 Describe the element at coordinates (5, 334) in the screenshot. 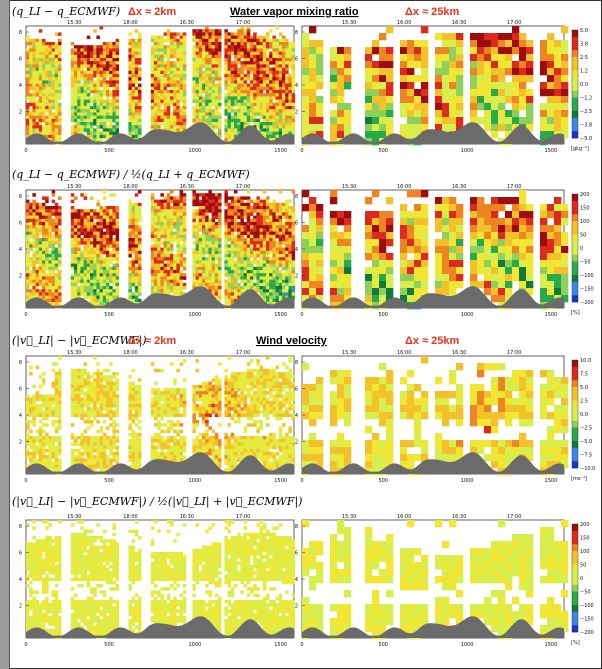

I see `viewer-scrollbar` at that location.